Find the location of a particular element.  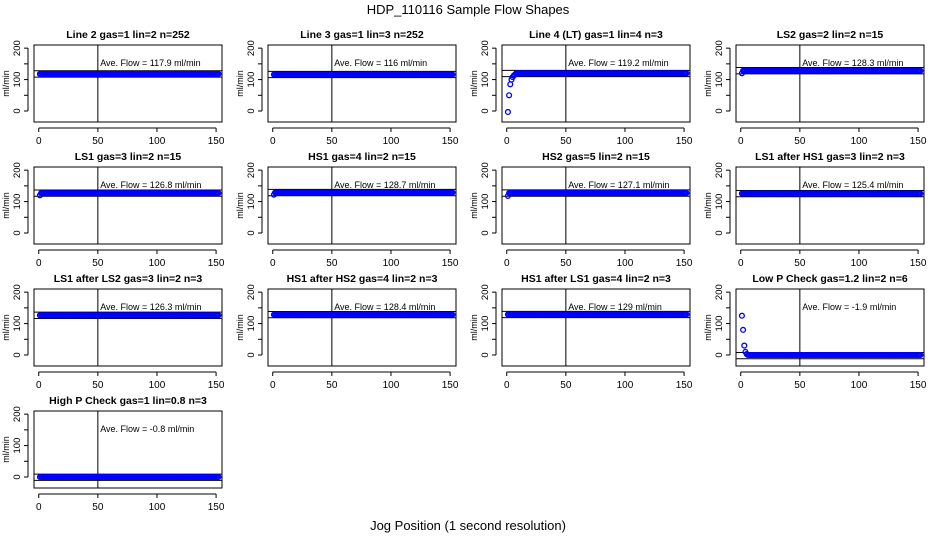

panel-title: HS2 gas=5 lin=2 n=15 is located at coordinates (596, 157).